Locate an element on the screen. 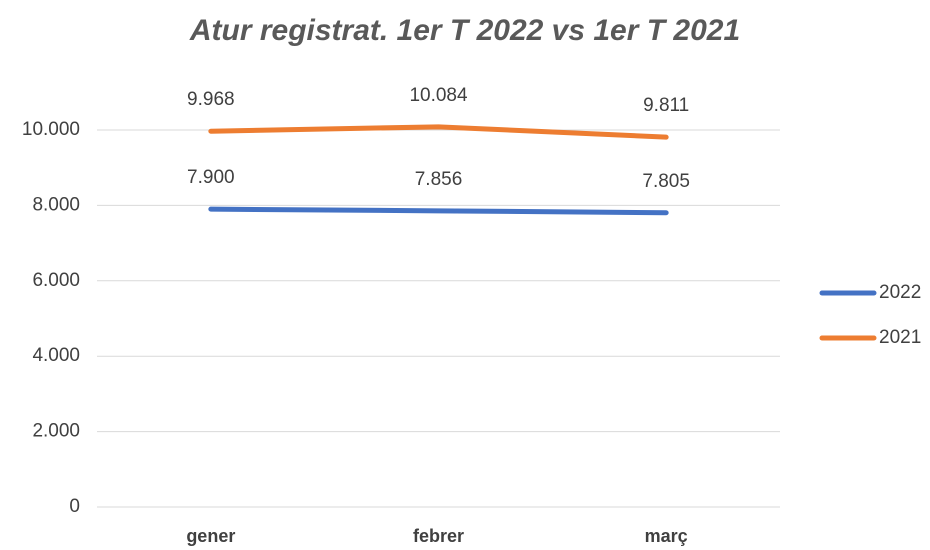  y-tick-label: 10.000 is located at coordinates (51, 129).